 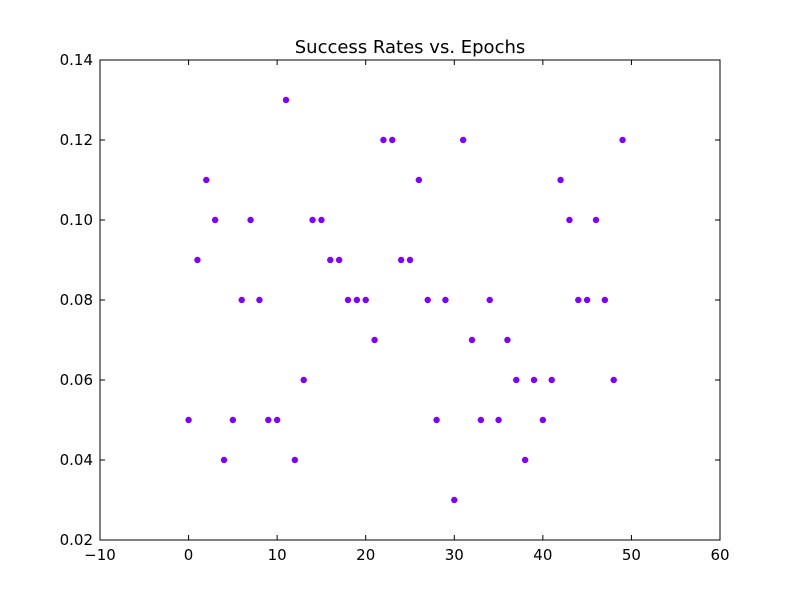 What do you see at coordinates (76, 140) in the screenshot?
I see `y-tick-label: 0.12` at bounding box center [76, 140].